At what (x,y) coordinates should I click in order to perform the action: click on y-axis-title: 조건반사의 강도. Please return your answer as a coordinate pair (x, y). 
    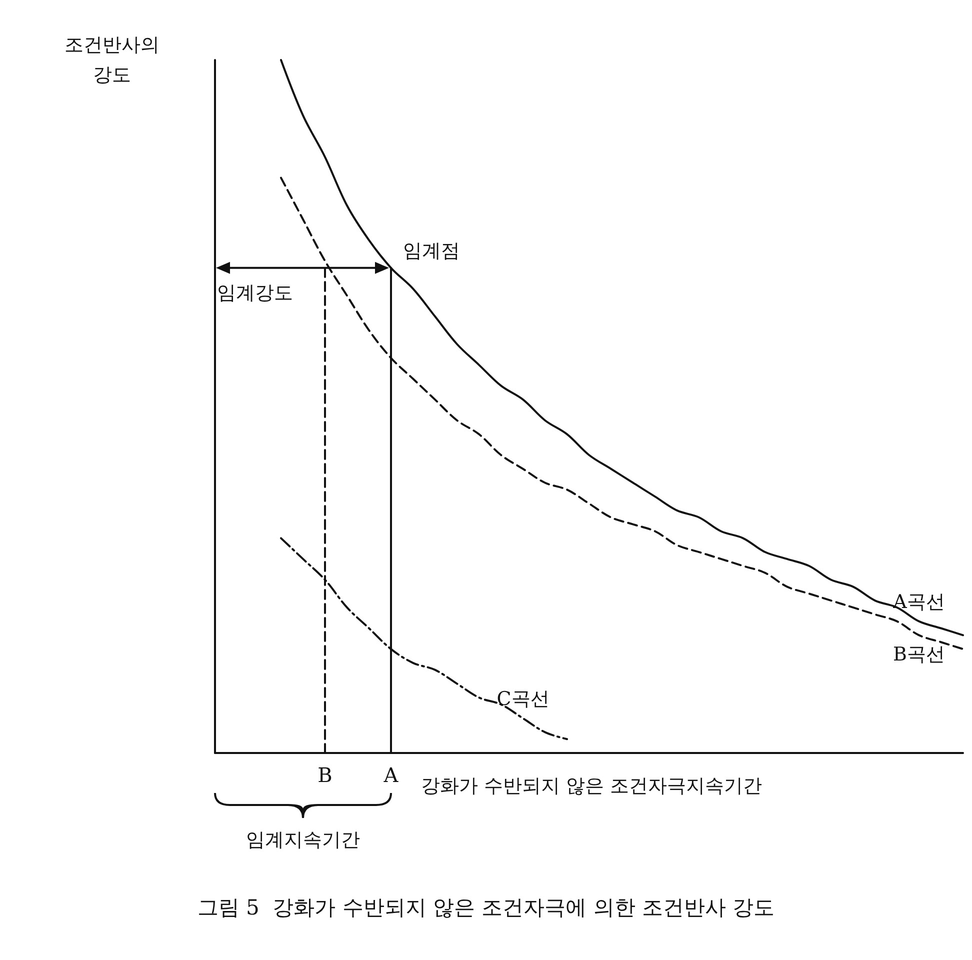
    Looking at the image, I should click on (112, 60).